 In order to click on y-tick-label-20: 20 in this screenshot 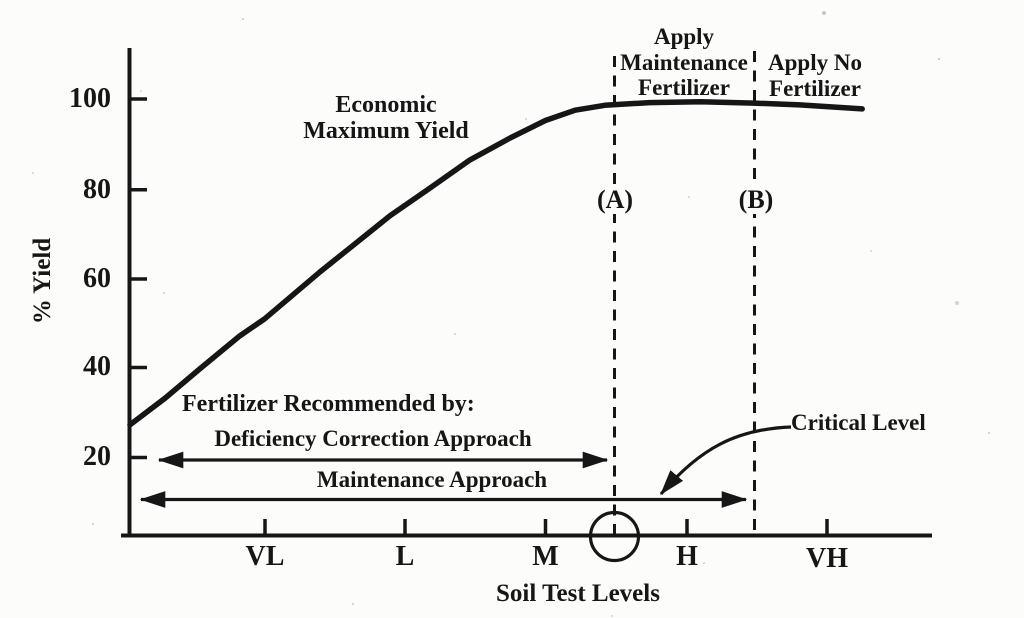, I will do `click(97, 456)`.